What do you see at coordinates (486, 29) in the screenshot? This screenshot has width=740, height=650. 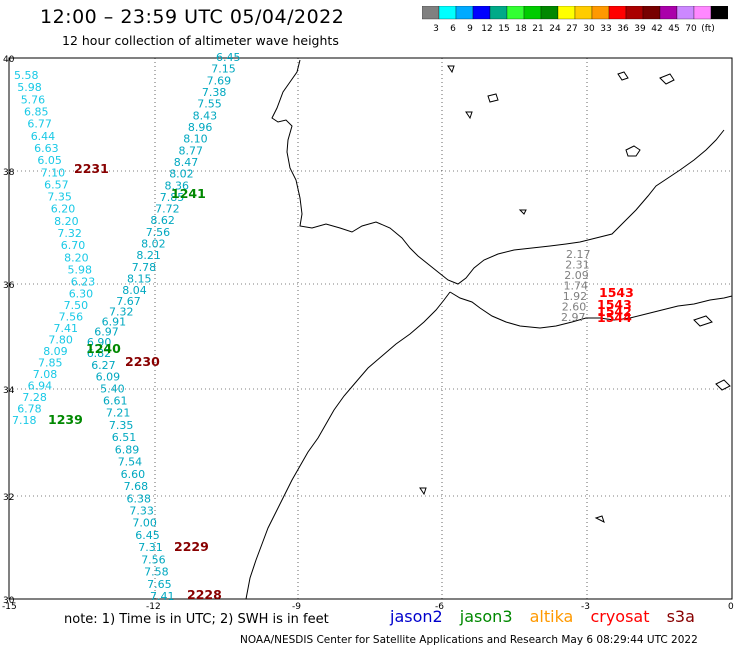 I see `legend-label: 12` at bounding box center [486, 29].